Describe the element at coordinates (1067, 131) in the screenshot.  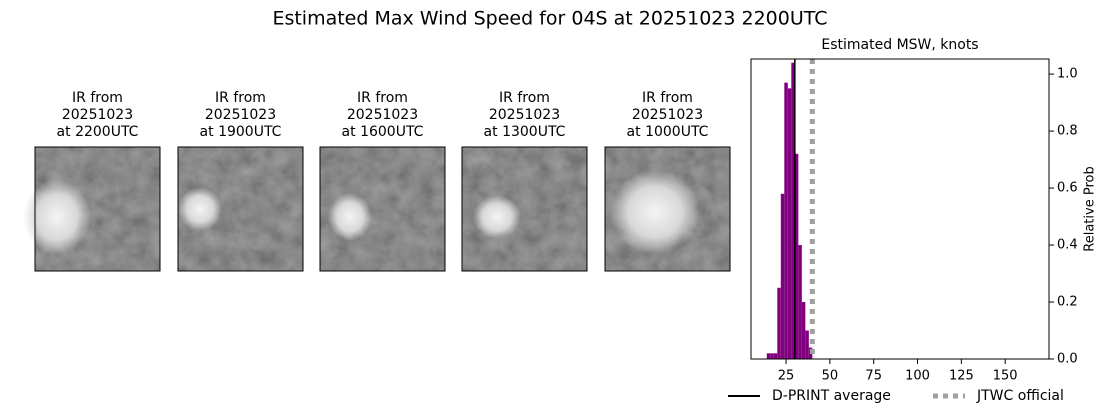
I see `y-tick-label: 0.8` at that location.